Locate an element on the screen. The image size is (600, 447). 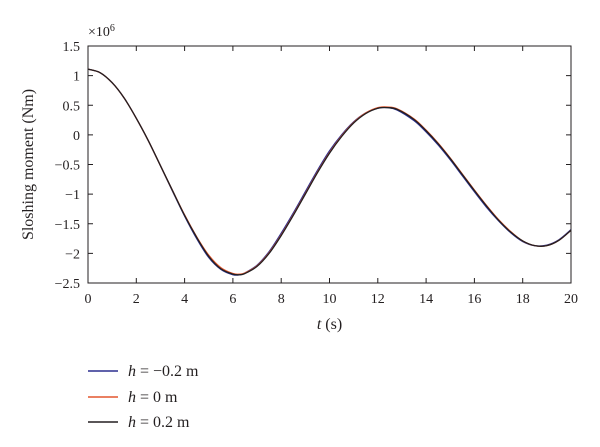
x-axis-label-unit: (s) is located at coordinates (331, 324).